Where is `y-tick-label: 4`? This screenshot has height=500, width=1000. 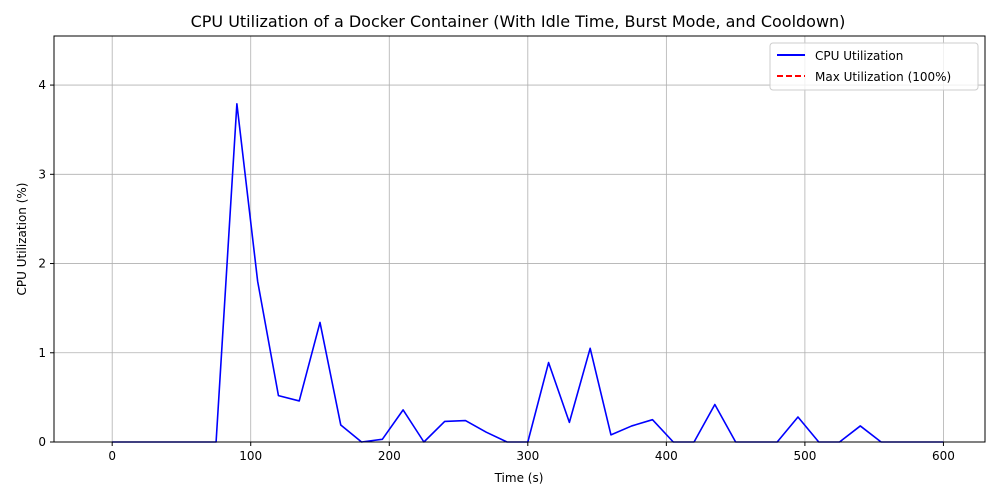
y-tick-label: 4 is located at coordinates (42, 85).